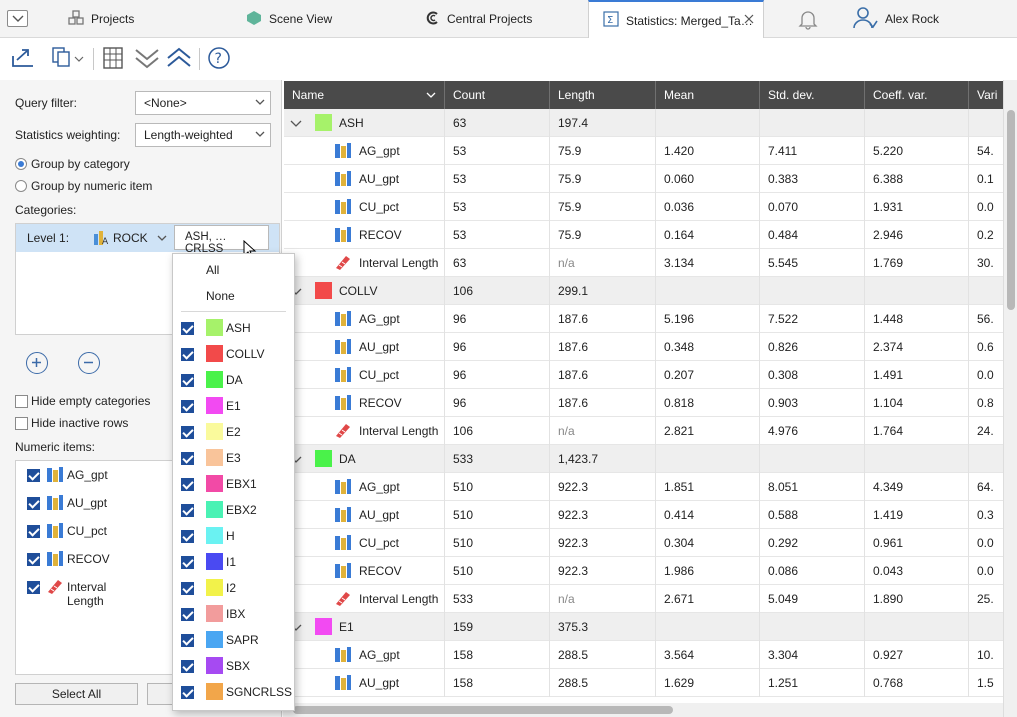 The image size is (1017, 717). I want to click on columns-icon, so click(114, 59).